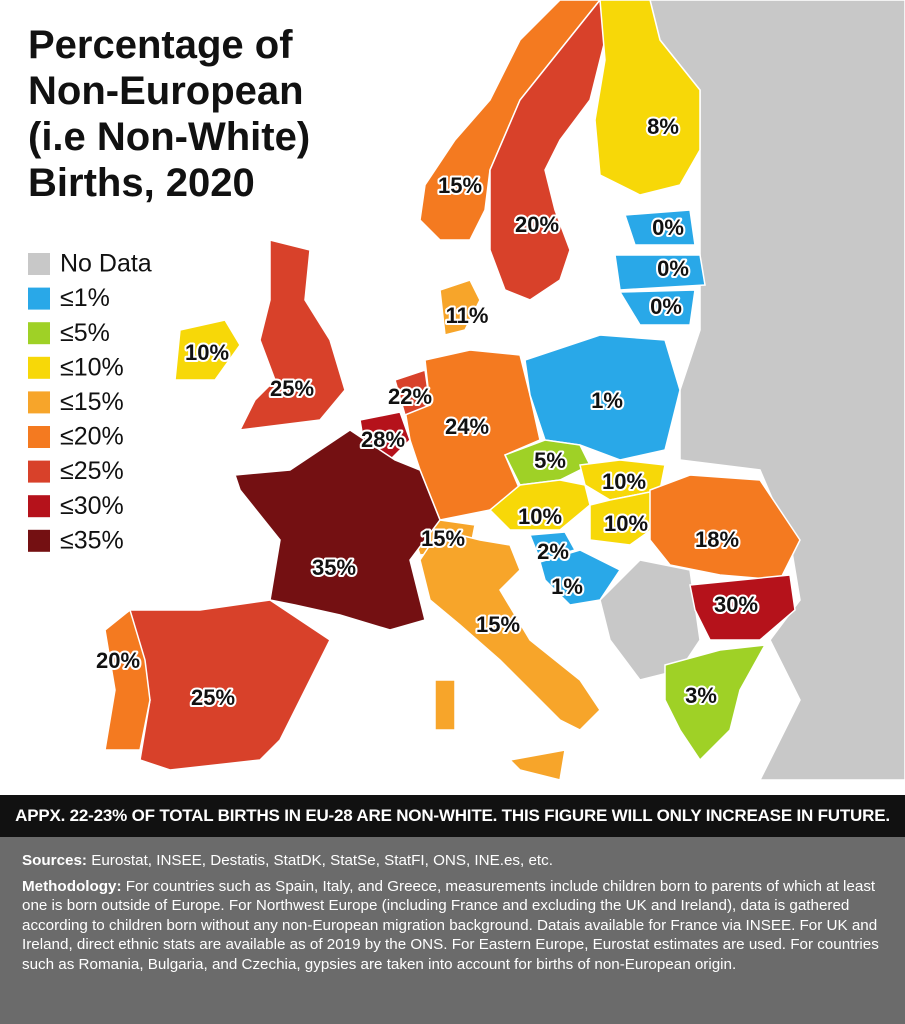 The height and width of the screenshot is (1024, 905). Describe the element at coordinates (54, 860) in the screenshot. I see `sources-label: Sources:` at that location.